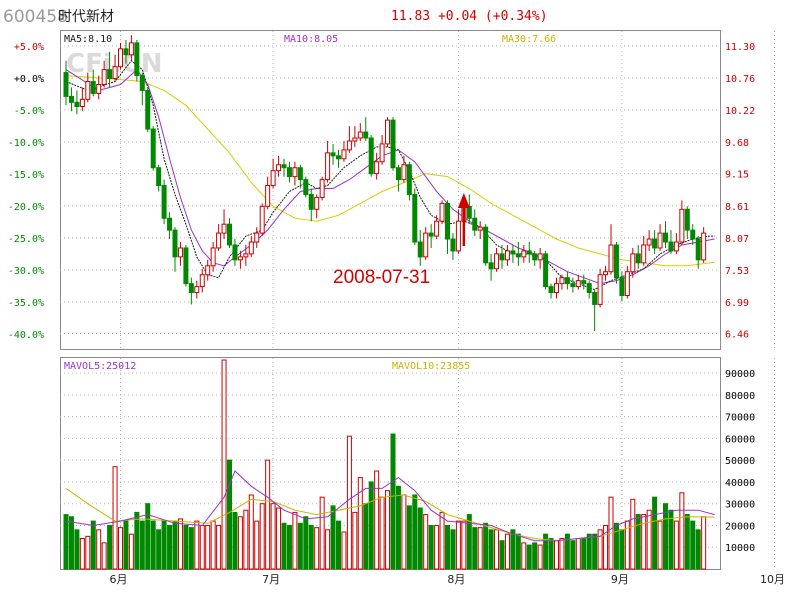  I want to click on right-tick-label: 10.22, so click(740, 111).